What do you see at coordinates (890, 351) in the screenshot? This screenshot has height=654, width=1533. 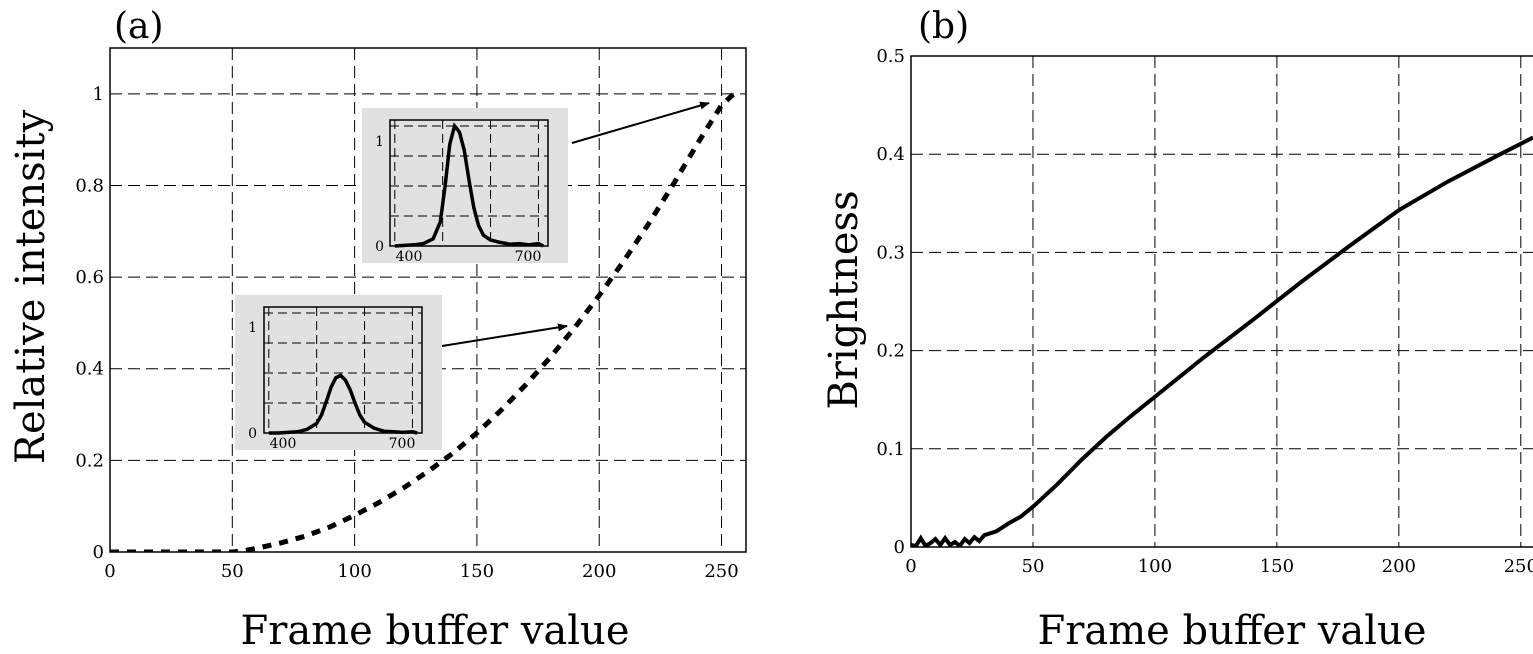 I see `panel-b-y-tick-label: 0.2` at bounding box center [890, 351].